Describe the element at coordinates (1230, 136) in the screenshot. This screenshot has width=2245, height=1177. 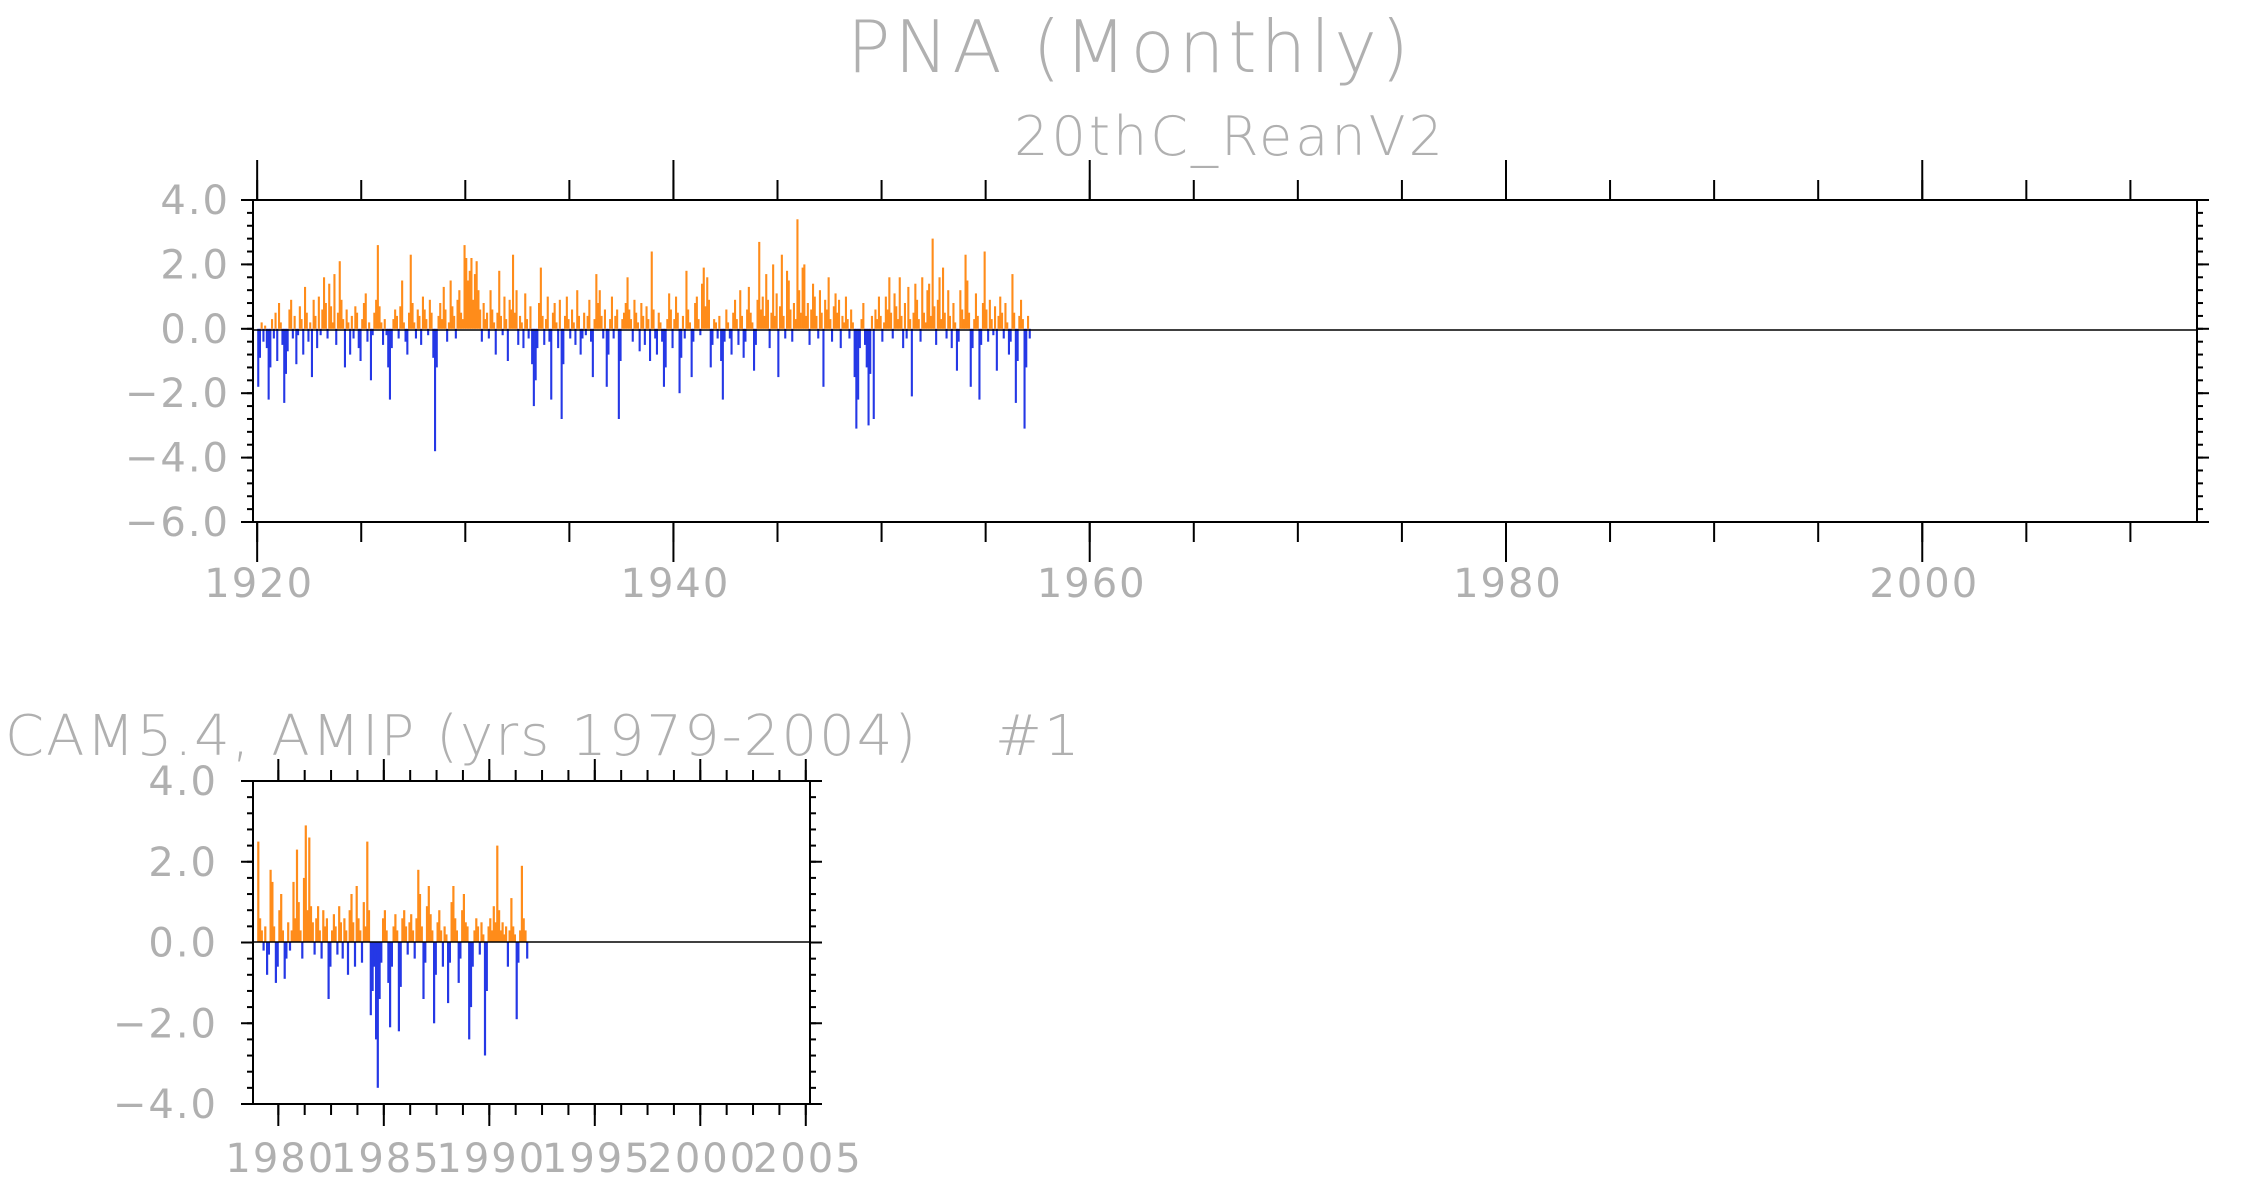
I see `panel-subtitle: 20thC_ReanV2` at that location.